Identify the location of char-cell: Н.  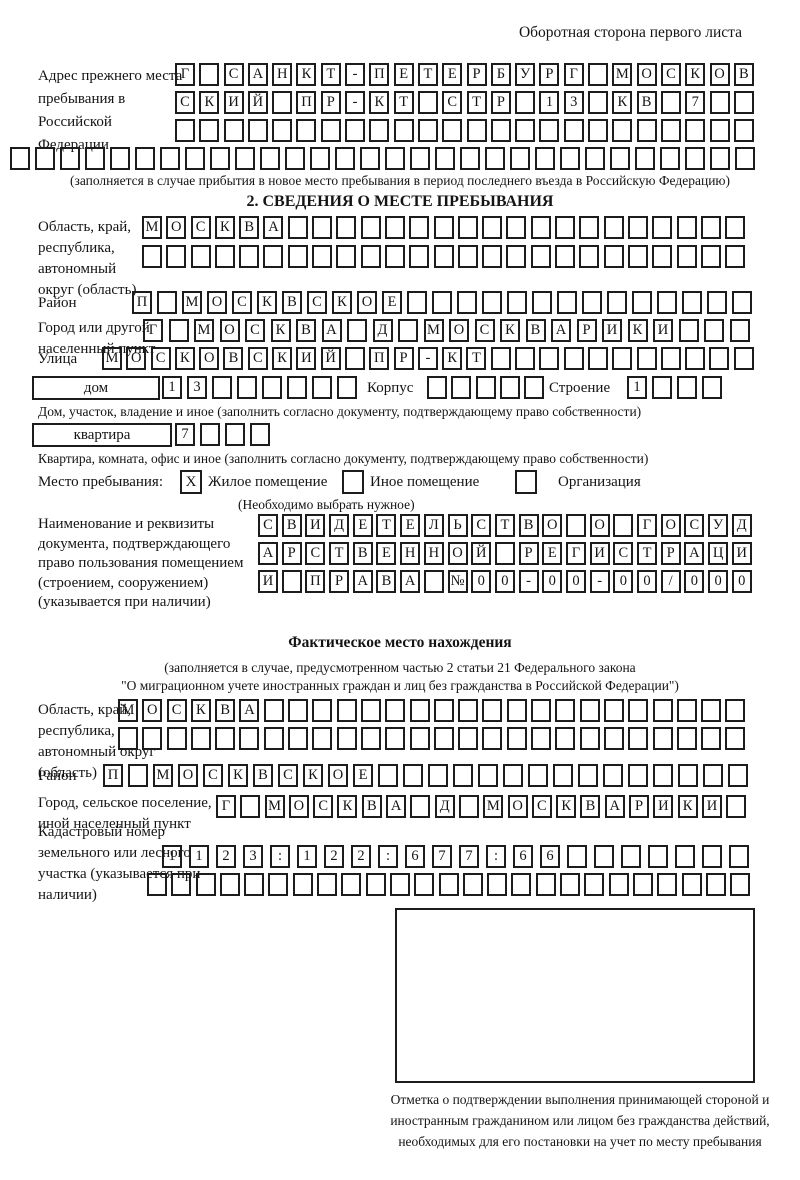
(410, 553).